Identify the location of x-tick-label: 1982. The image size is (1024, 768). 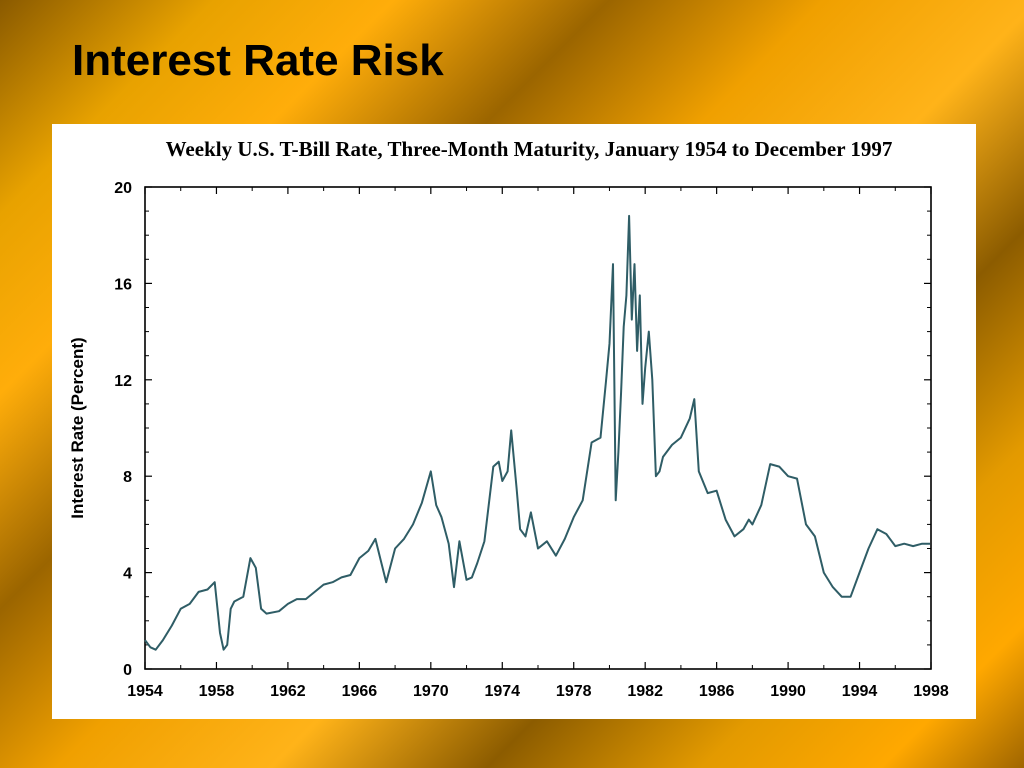
(645, 691).